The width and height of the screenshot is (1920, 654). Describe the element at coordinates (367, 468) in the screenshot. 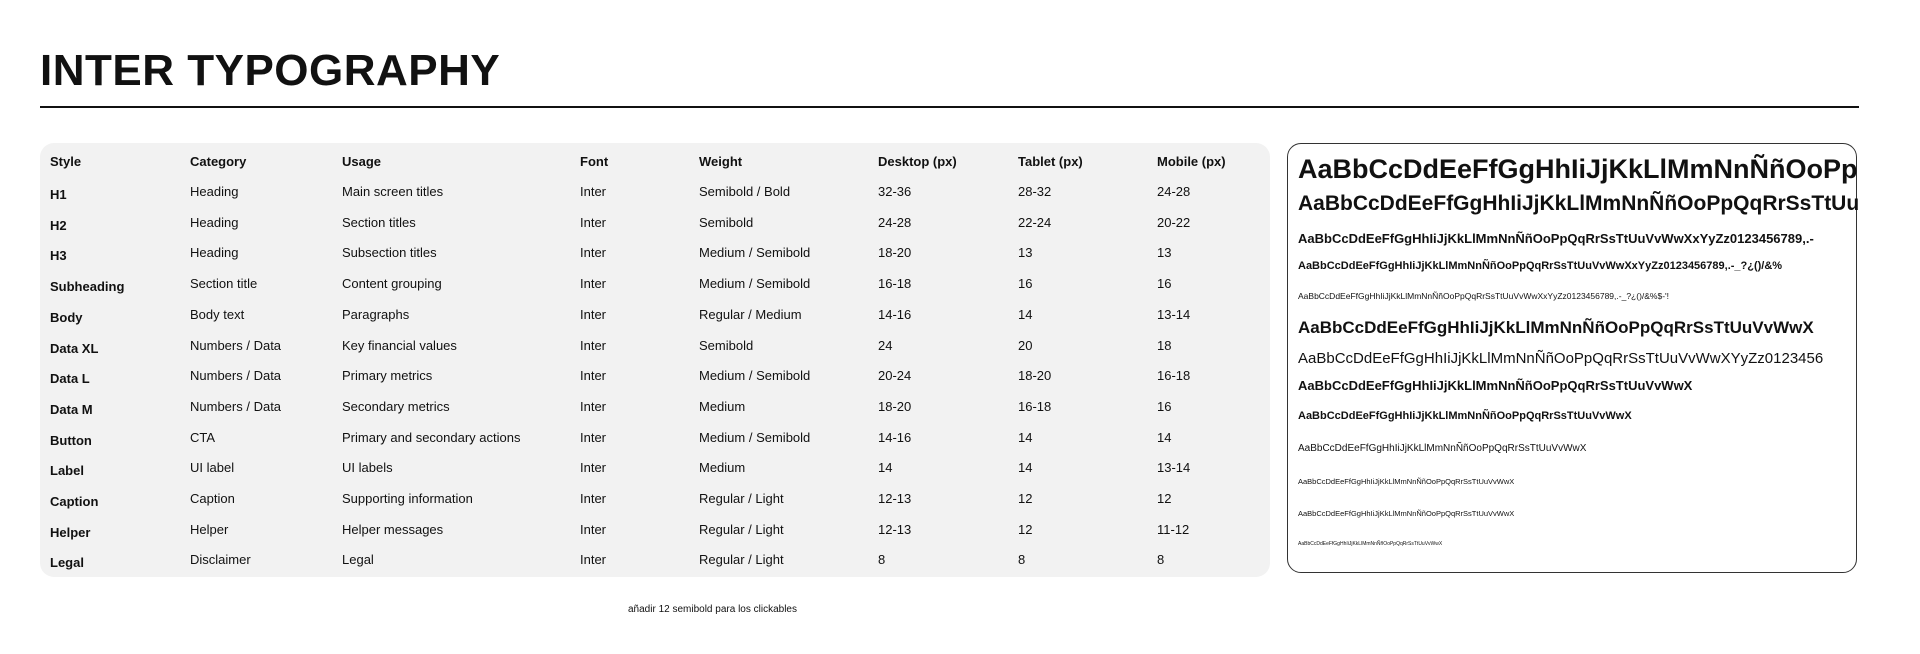

I see `table-cell: UI labels` at that location.